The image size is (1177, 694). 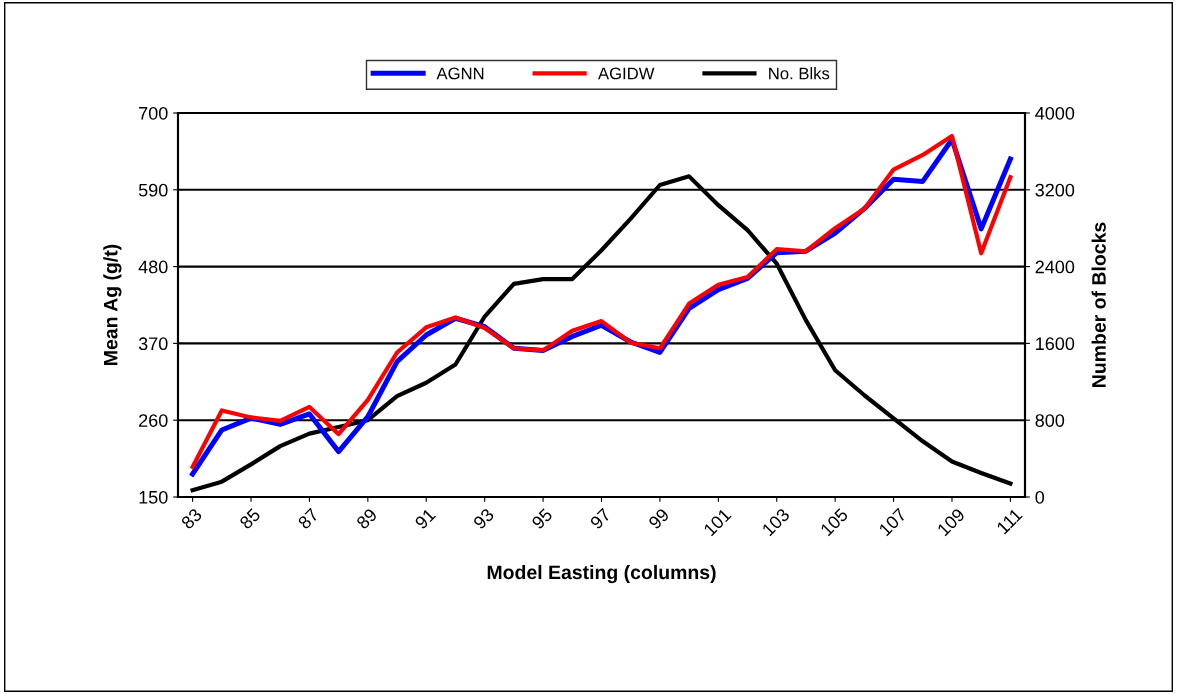 What do you see at coordinates (776, 522) in the screenshot?
I see `x-tick-label: 103` at bounding box center [776, 522].